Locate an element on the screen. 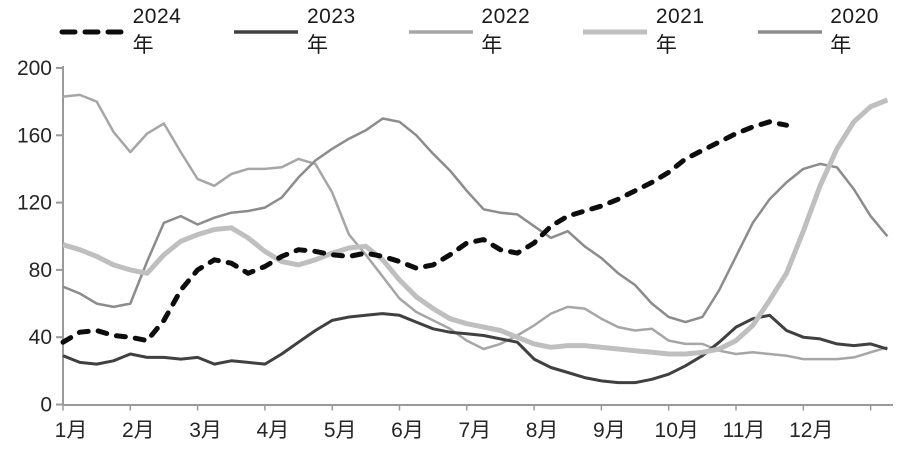 The height and width of the screenshot is (453, 900). legend-label-2023: 2023年 is located at coordinates (331, 31).